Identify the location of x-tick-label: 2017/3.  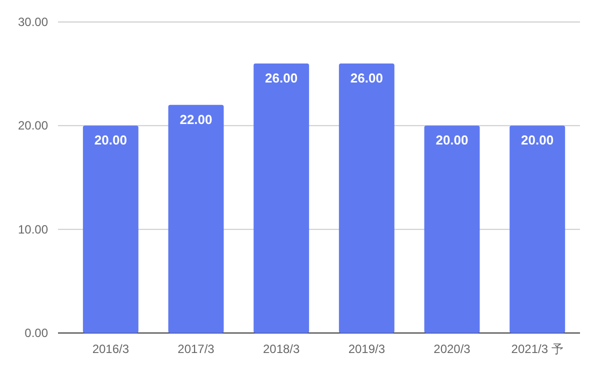
(196, 349).